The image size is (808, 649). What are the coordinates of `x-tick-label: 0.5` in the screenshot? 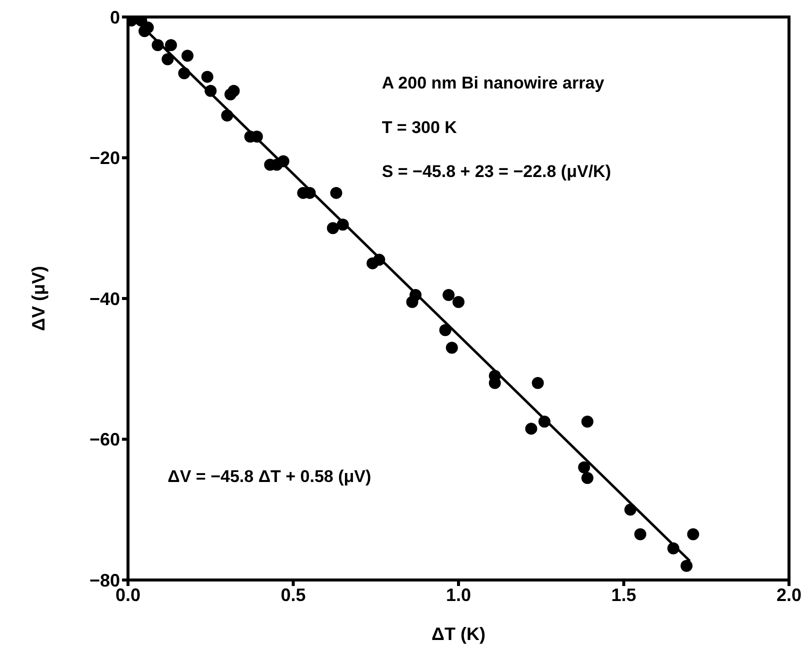 It's located at (293, 594).